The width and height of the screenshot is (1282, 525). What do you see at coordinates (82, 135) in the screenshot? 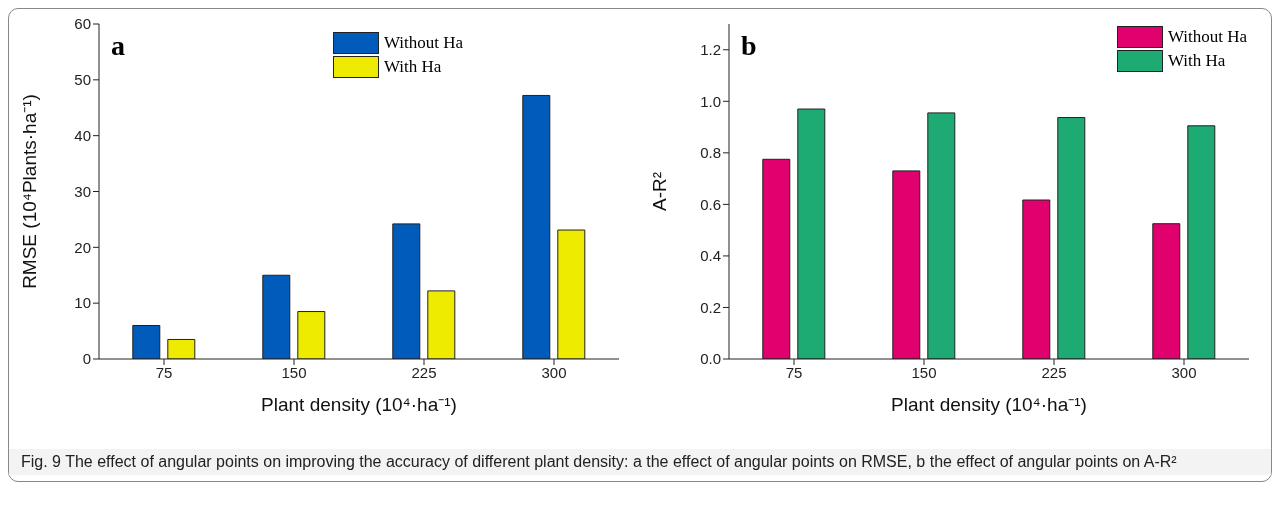
I see `y-tick-label: 40` at bounding box center [82, 135].